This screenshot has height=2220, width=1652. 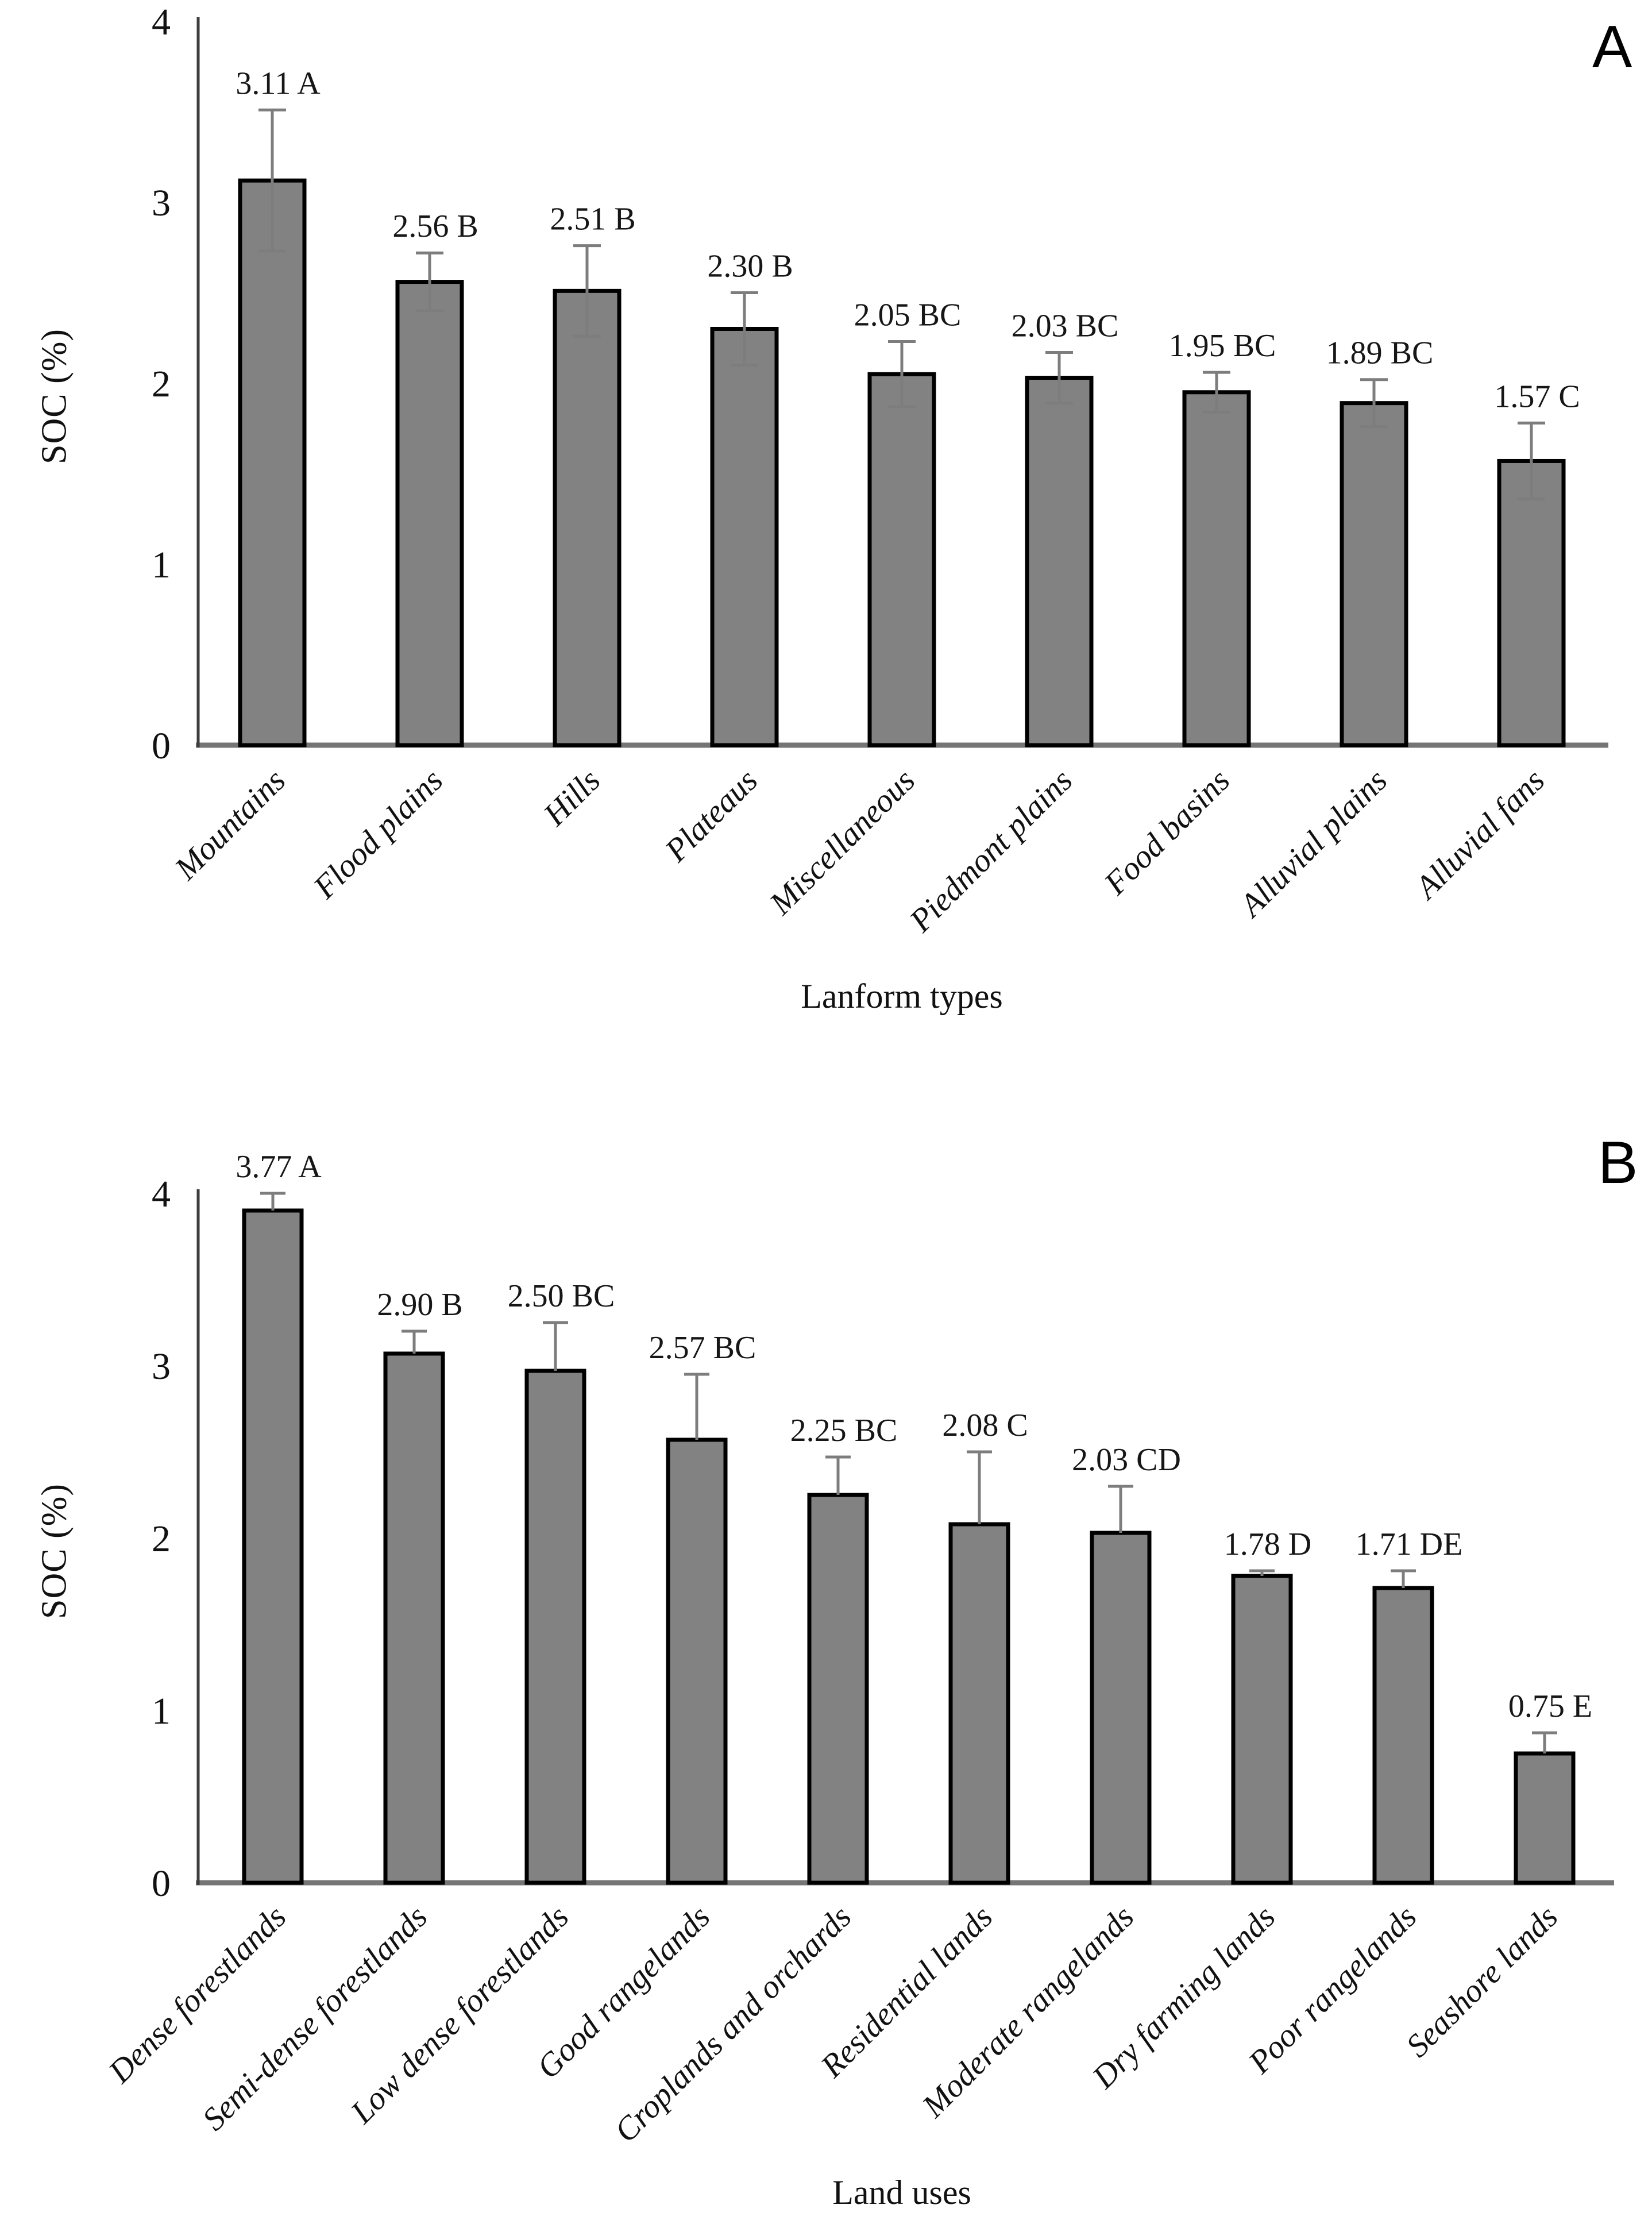 I want to click on category-label: Alluvial fans, so click(x=1479, y=835).